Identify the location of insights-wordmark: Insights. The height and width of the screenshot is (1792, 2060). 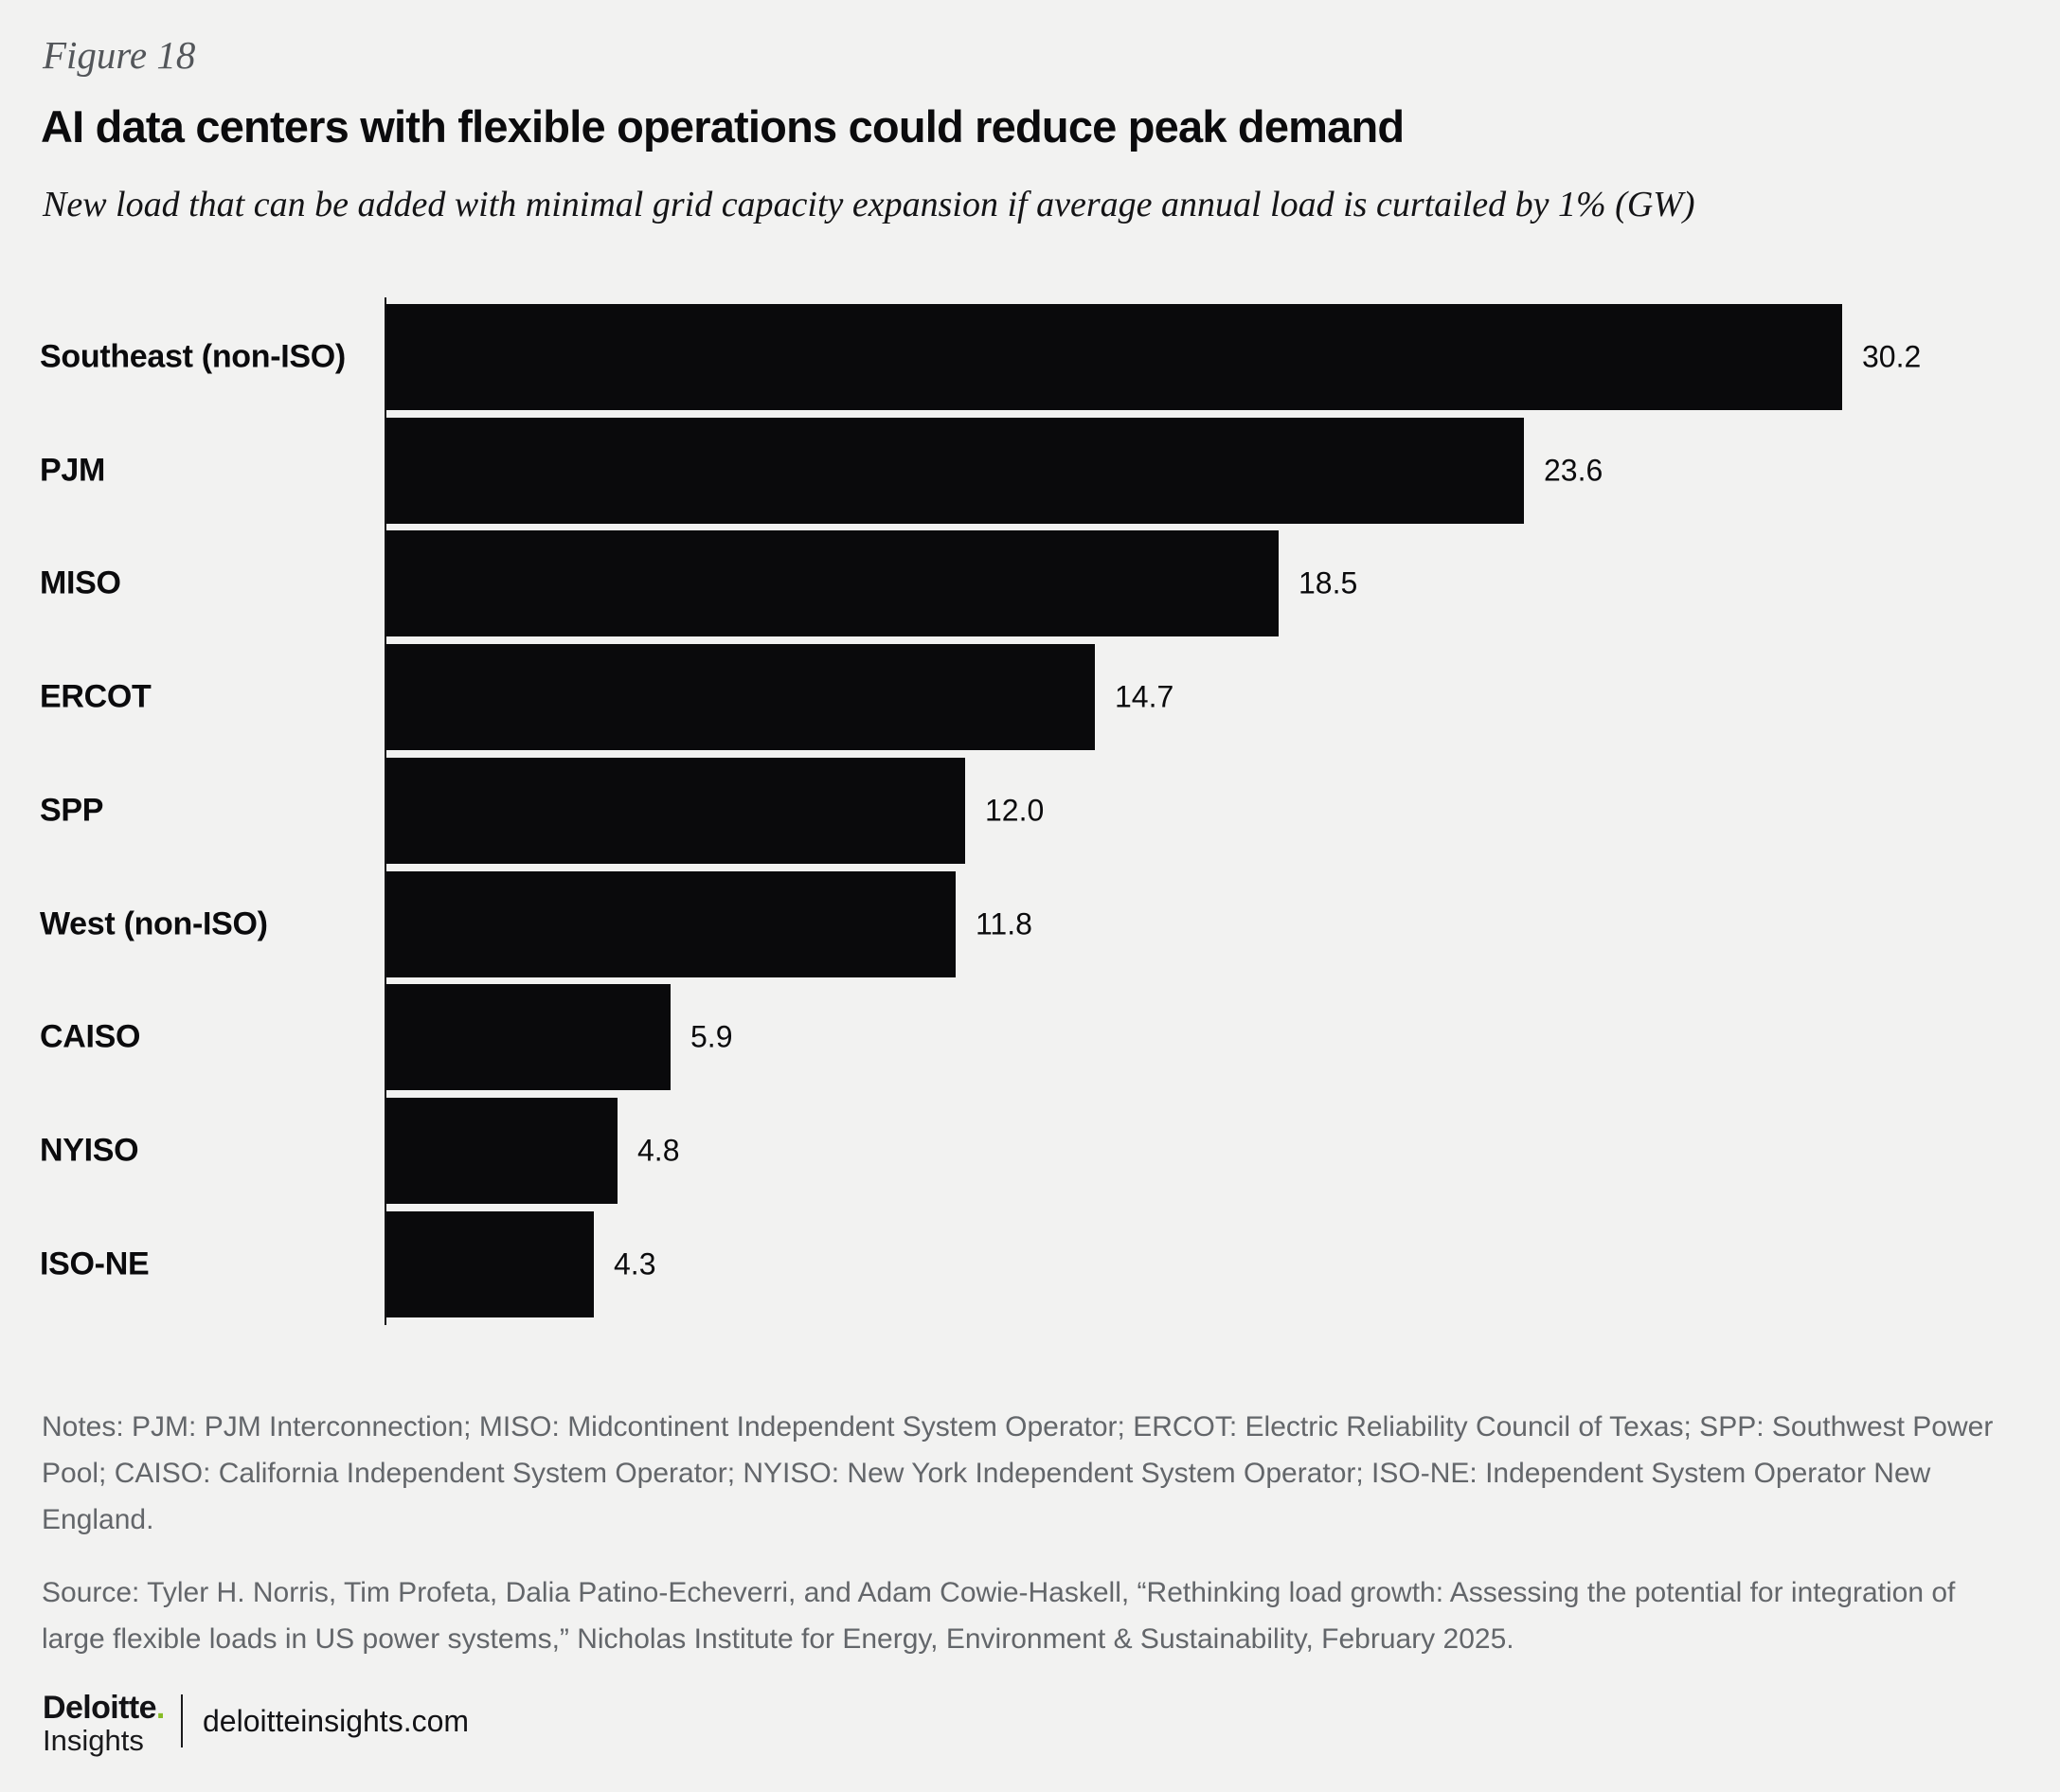
(94, 1740).